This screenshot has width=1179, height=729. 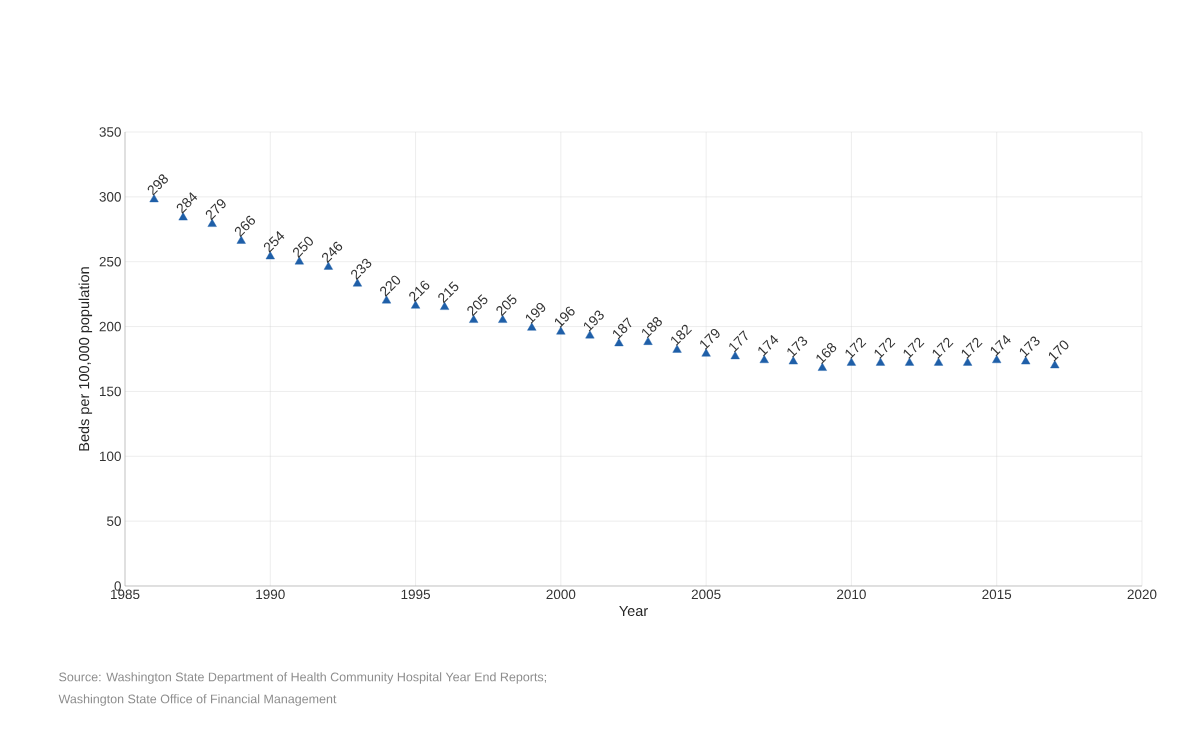 What do you see at coordinates (274, 242) in the screenshot?
I see `data-label: 254` at bounding box center [274, 242].